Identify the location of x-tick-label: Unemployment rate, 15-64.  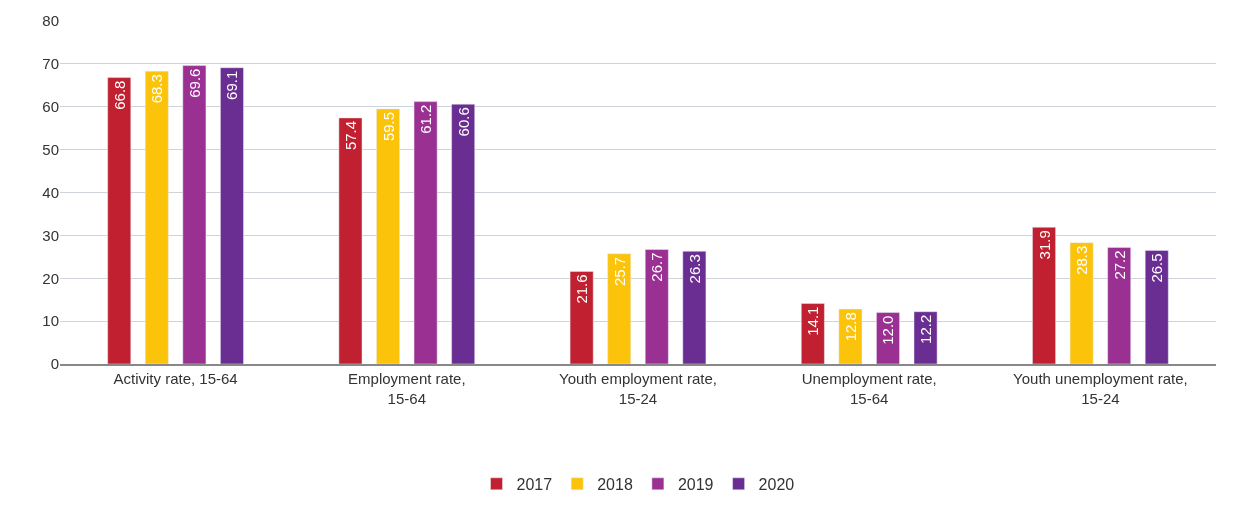
(869, 388).